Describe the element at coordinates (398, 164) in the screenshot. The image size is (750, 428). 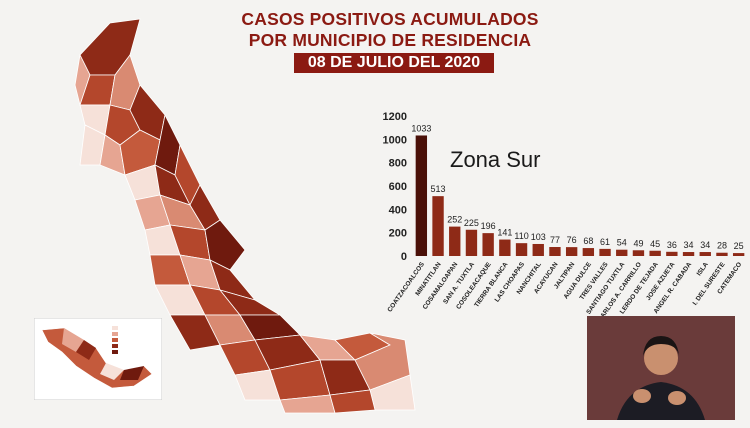
I see `y-tick-label: 800` at that location.